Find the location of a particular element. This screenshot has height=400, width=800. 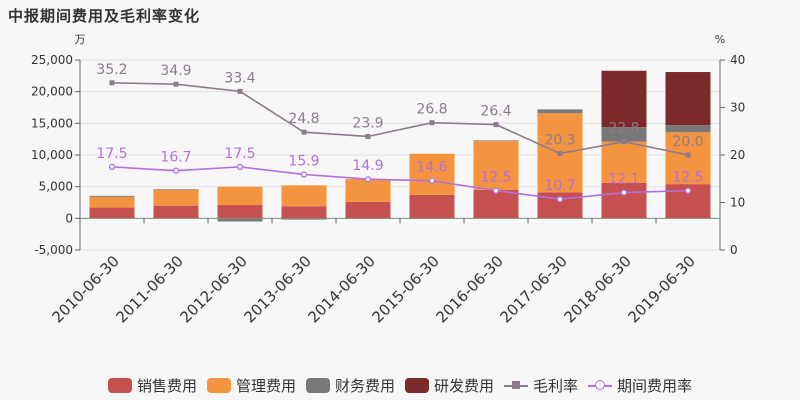

legend-label-rnd: 研发费用 is located at coordinates (464, 385).